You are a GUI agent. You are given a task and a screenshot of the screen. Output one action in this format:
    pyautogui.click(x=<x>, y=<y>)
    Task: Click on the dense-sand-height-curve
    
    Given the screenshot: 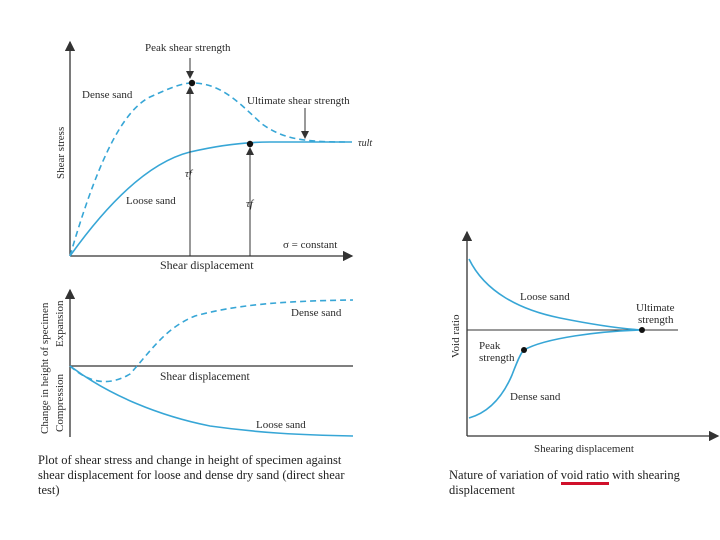 What is the action you would take?
    pyautogui.click(x=211, y=341)
    